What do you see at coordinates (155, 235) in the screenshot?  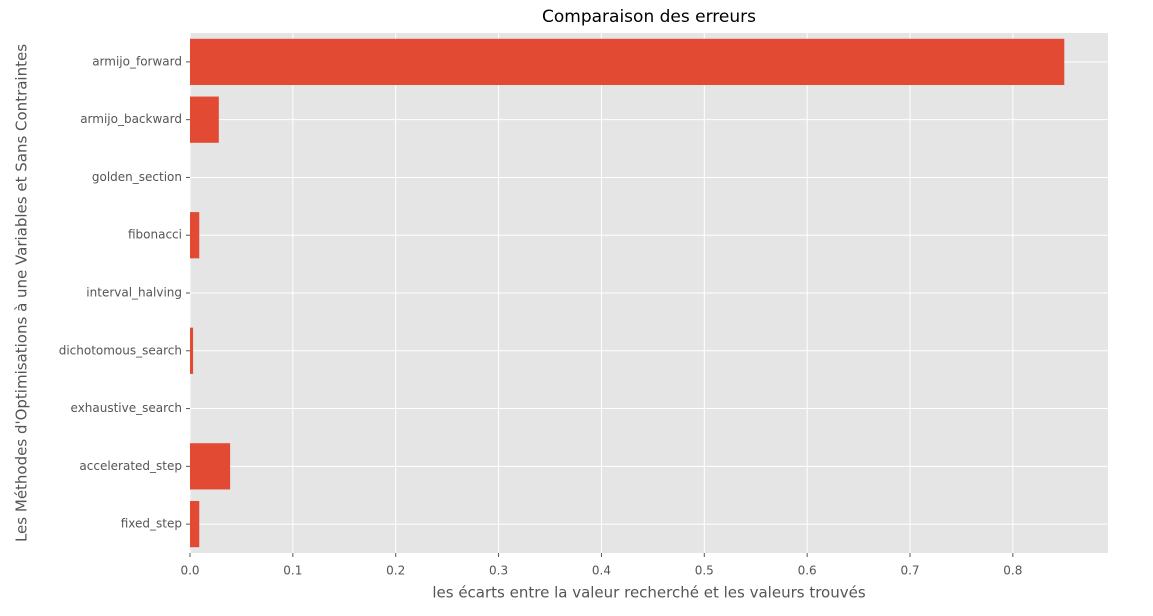 I see `y-tick-label: fibonacci` at bounding box center [155, 235].